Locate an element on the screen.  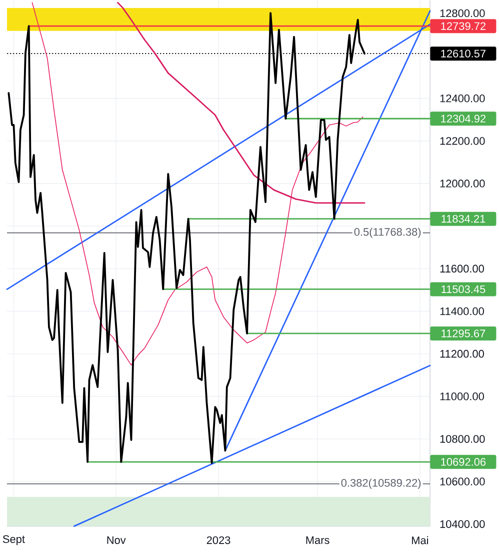
x-tick-label: Nov is located at coordinates (116, 540).